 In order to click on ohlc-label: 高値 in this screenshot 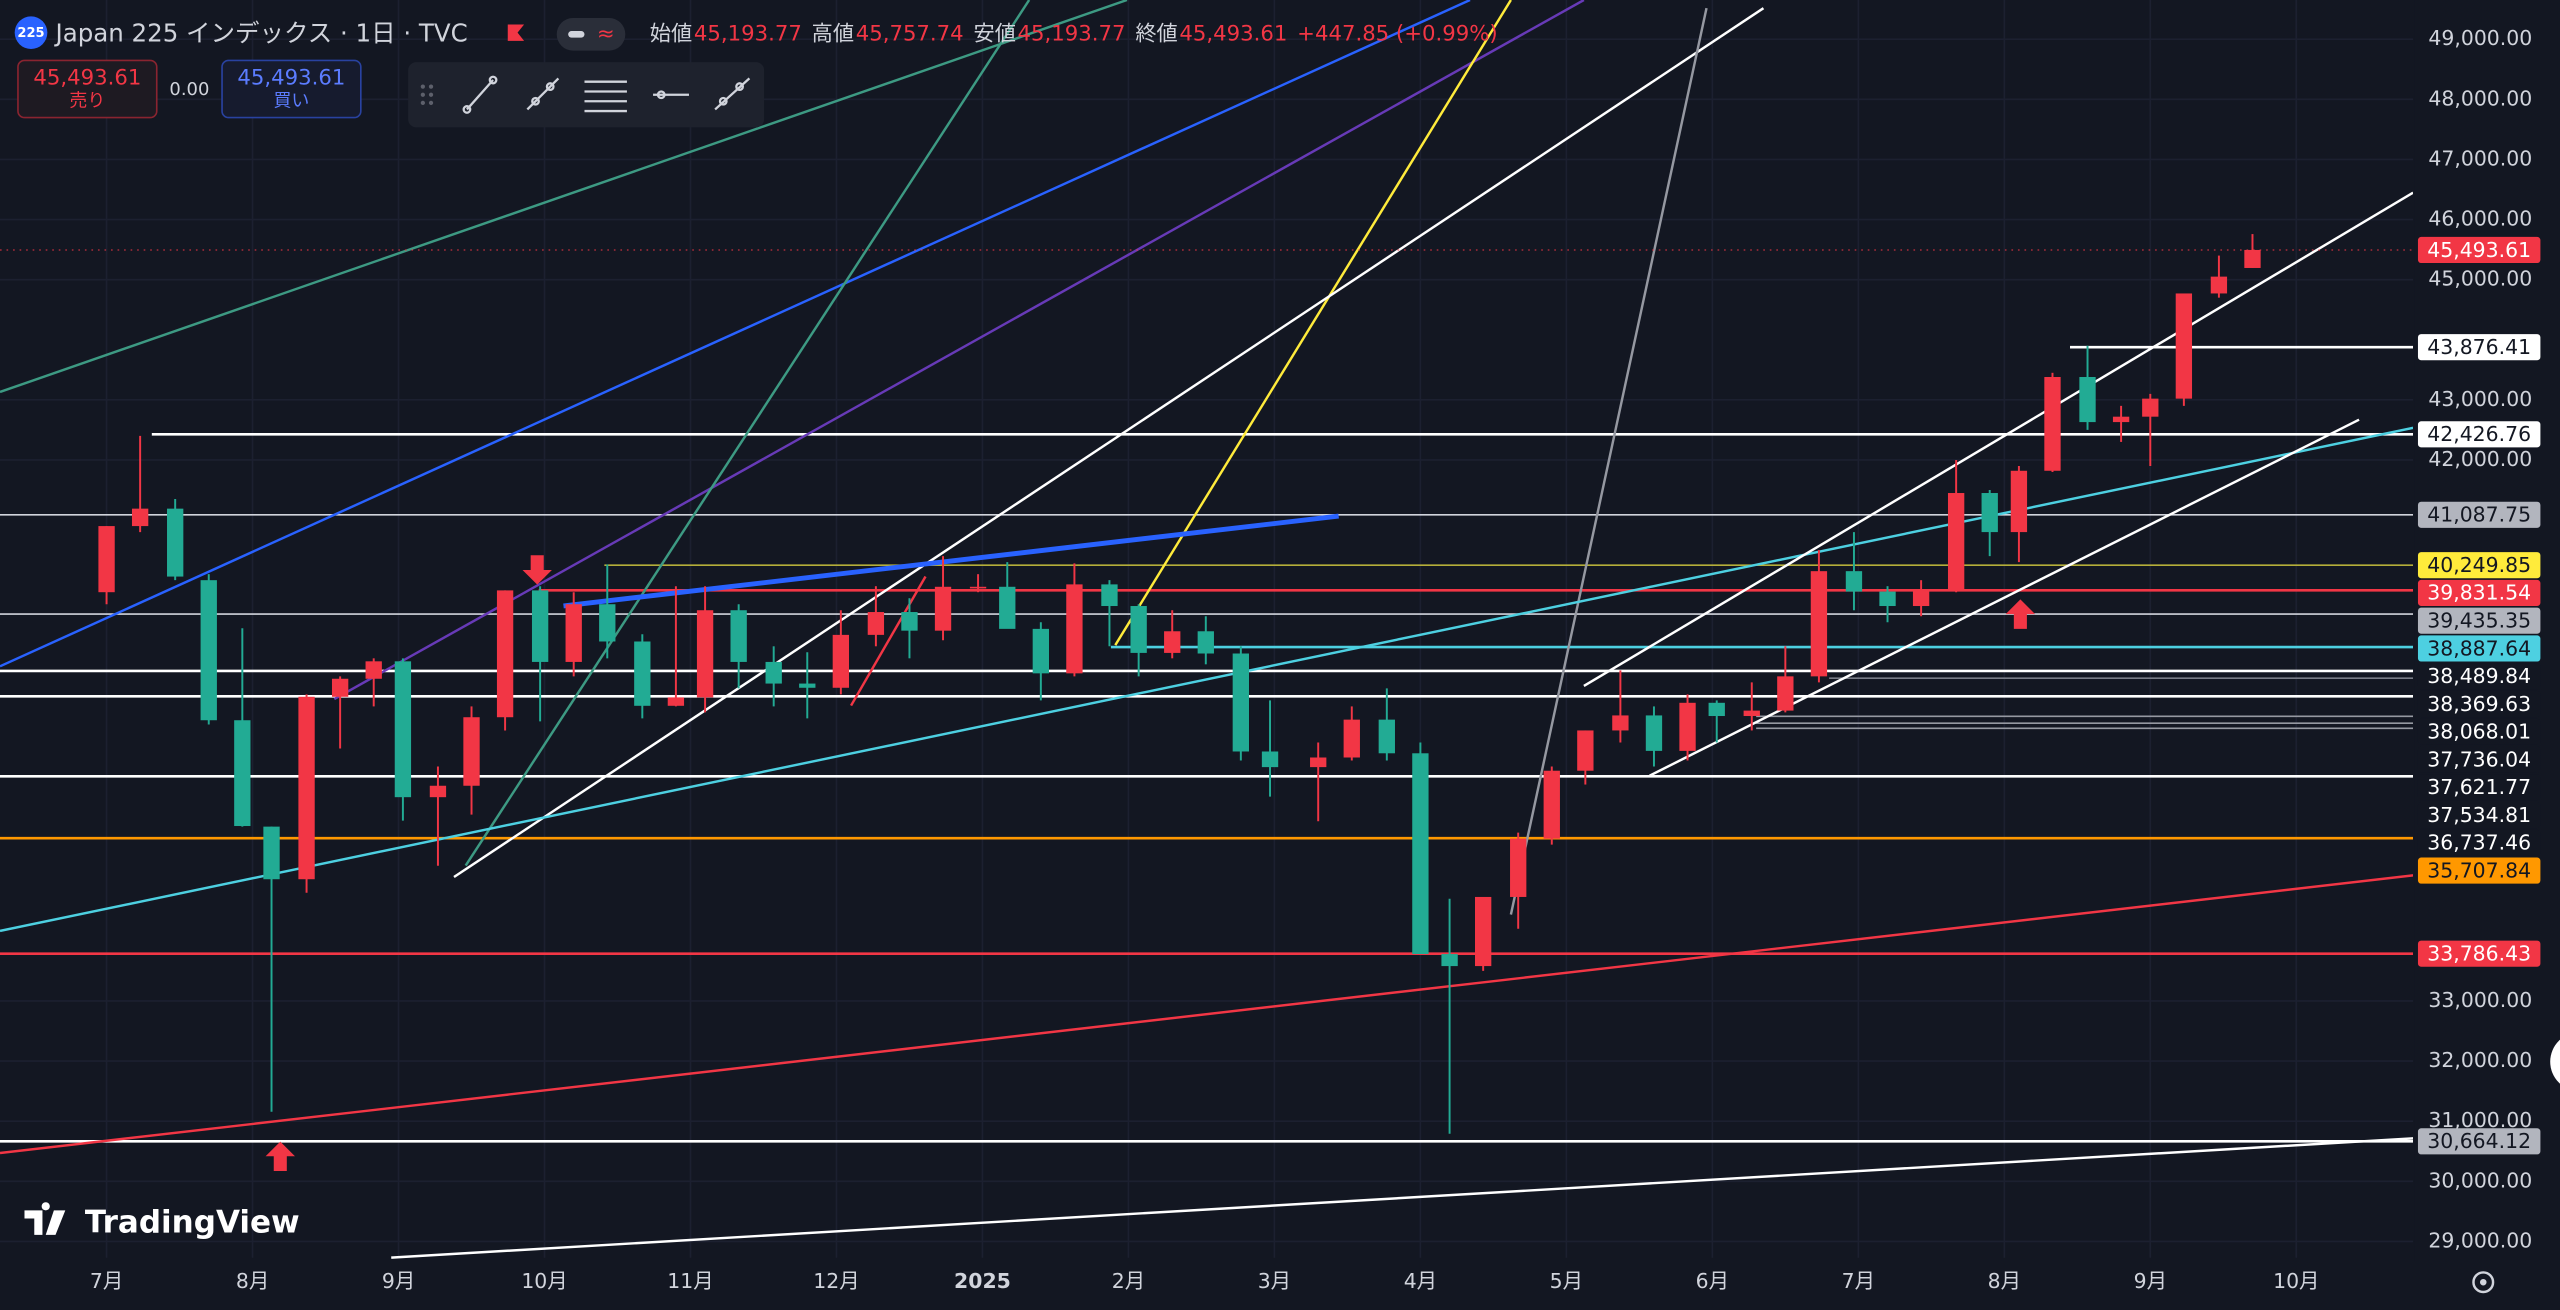, I will do `click(833, 33)`.